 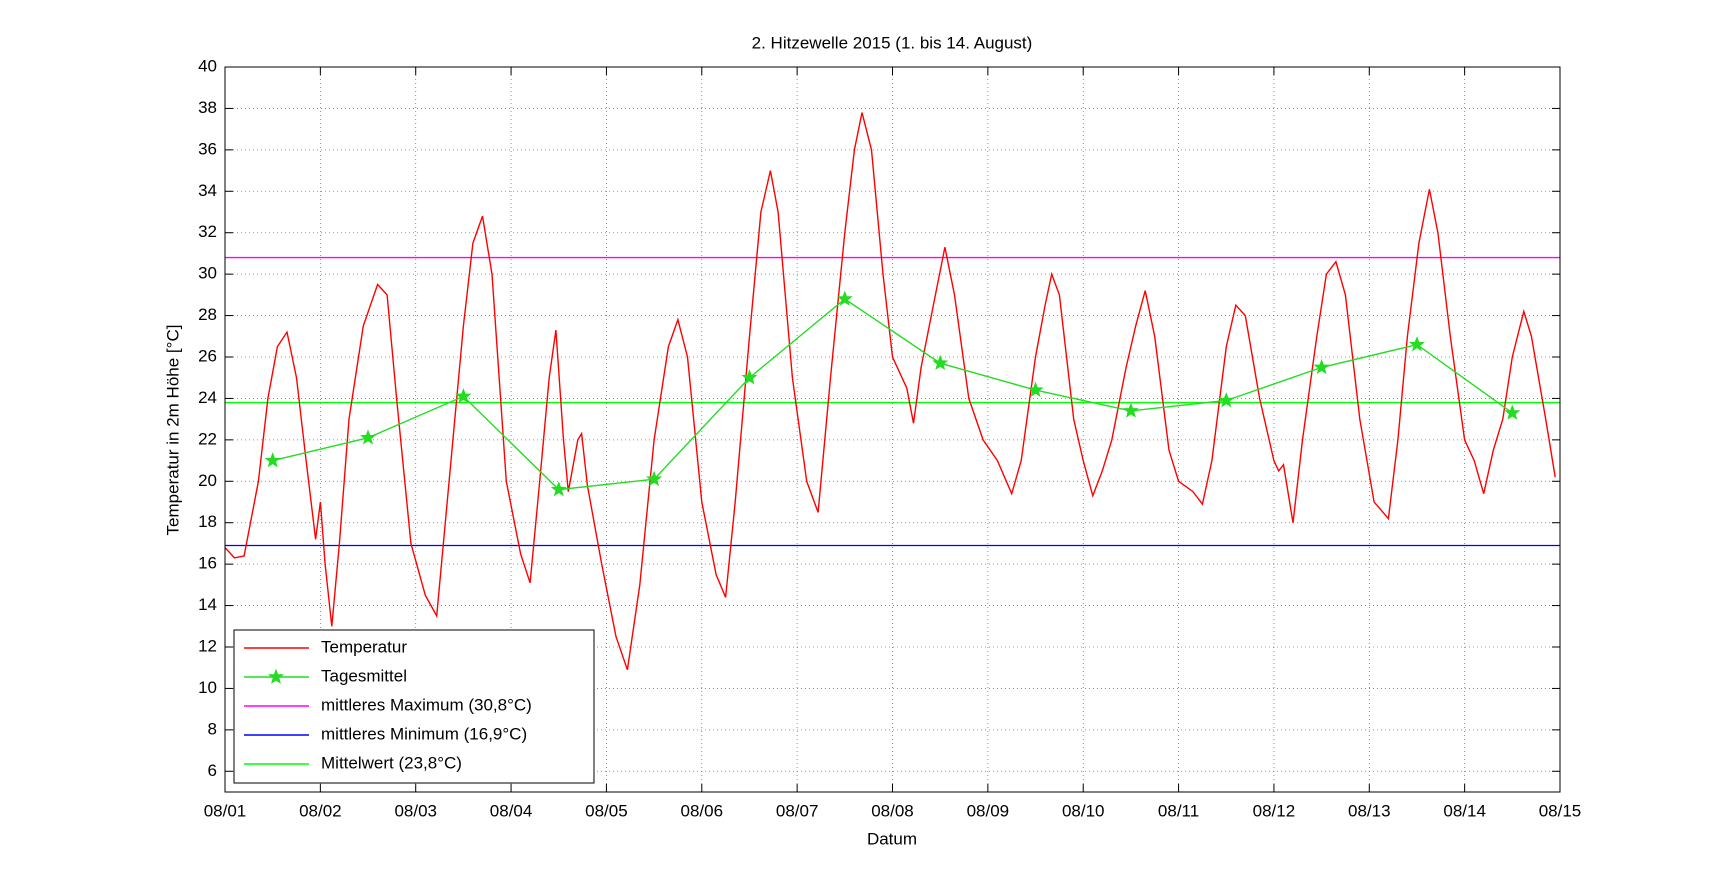 What do you see at coordinates (797, 810) in the screenshot?
I see `x-tick-label: 08/07` at bounding box center [797, 810].